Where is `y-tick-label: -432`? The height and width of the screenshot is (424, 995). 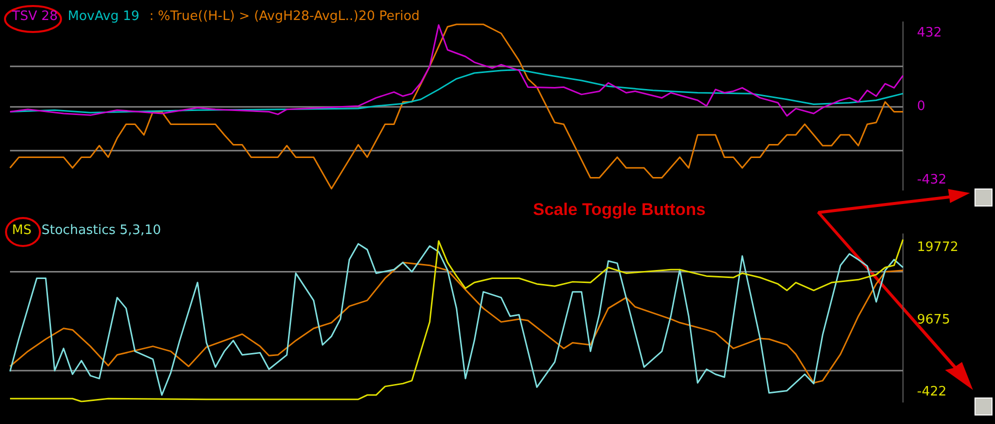
y-tick-label: -432 is located at coordinates (932, 180).